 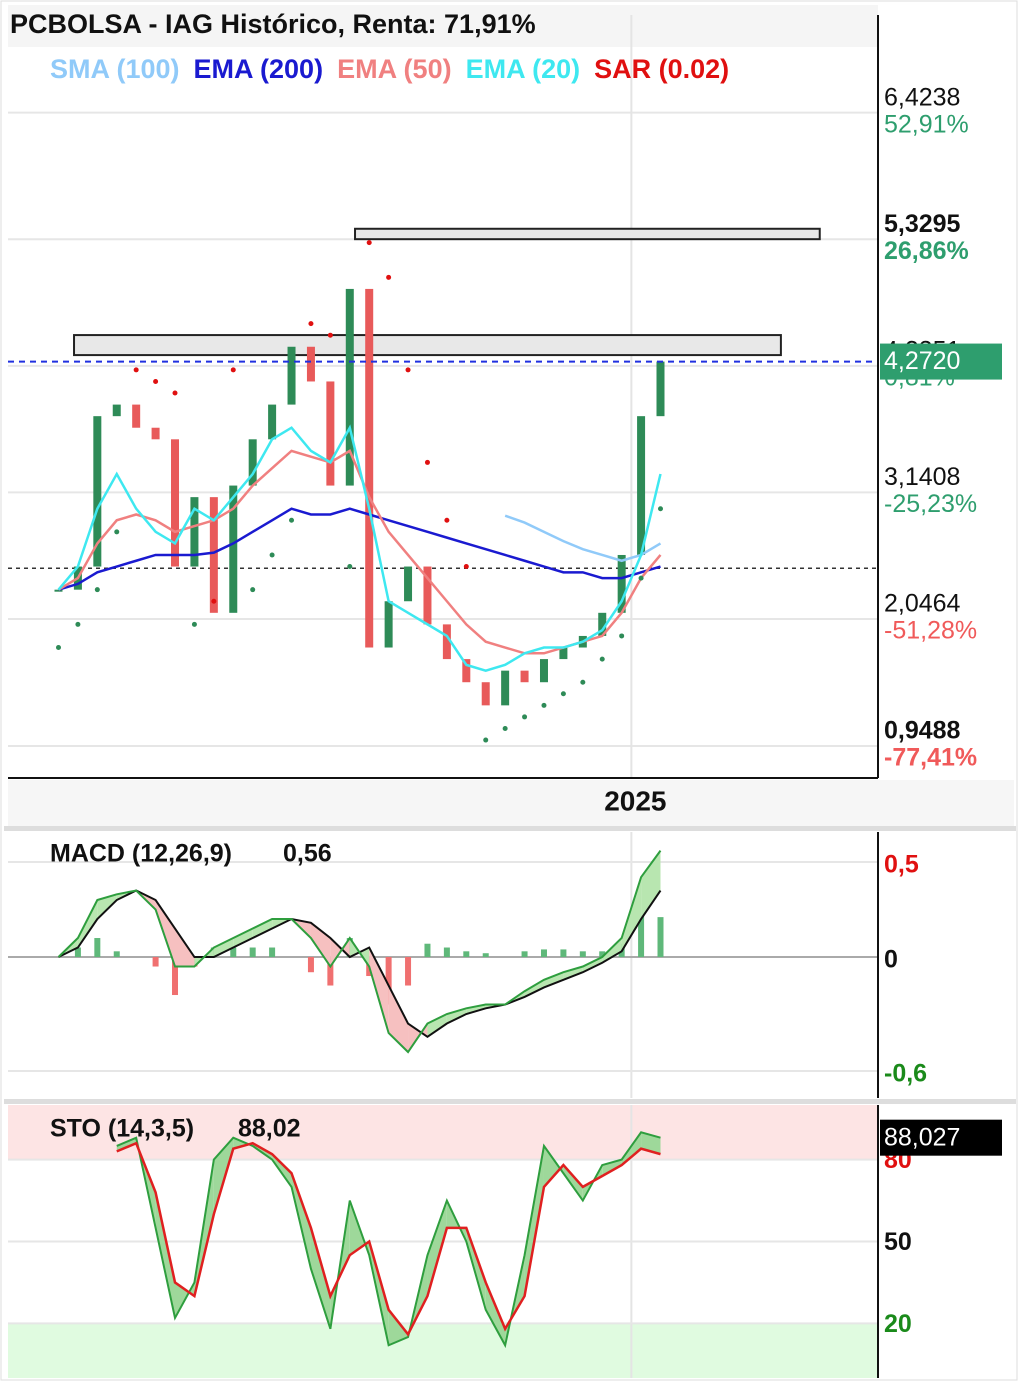 I want to click on y-tick-label: 0,5, so click(x=901, y=865).